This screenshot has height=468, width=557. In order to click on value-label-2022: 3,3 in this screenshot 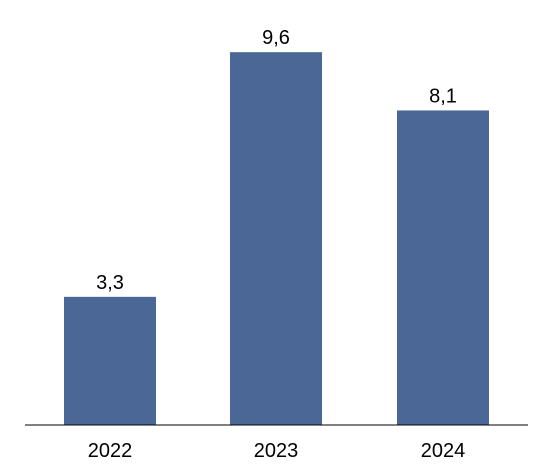, I will do `click(110, 283)`.